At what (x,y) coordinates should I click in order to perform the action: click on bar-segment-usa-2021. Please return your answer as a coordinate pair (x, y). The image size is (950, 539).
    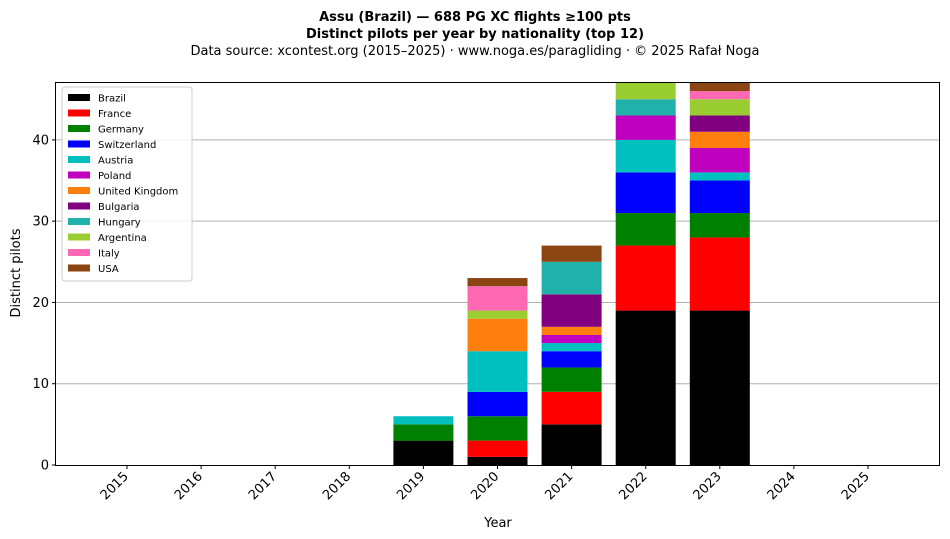
    Looking at the image, I should click on (571, 253).